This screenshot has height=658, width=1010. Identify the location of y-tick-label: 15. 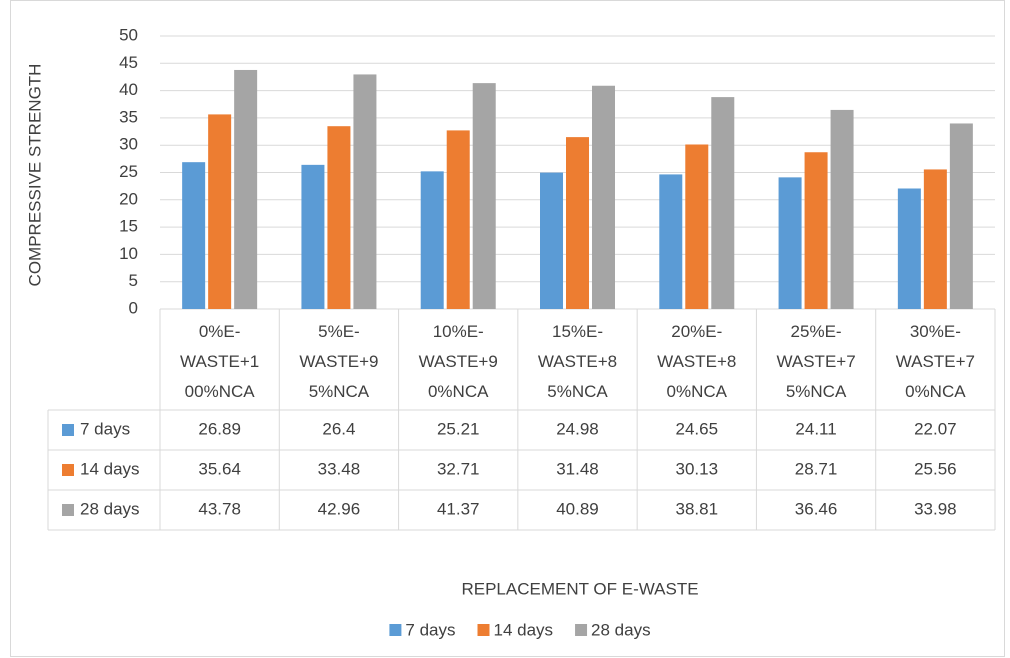
(128, 226).